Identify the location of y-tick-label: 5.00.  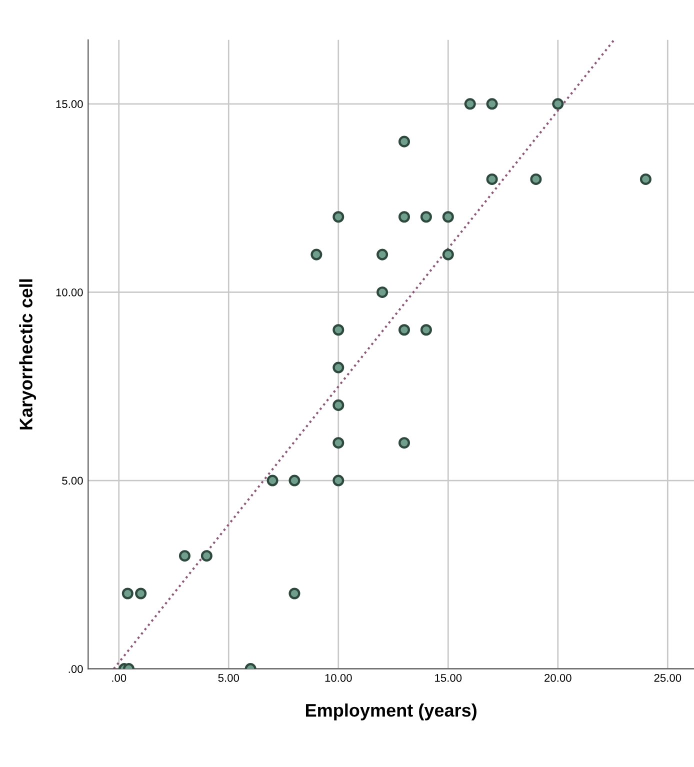
(72, 480).